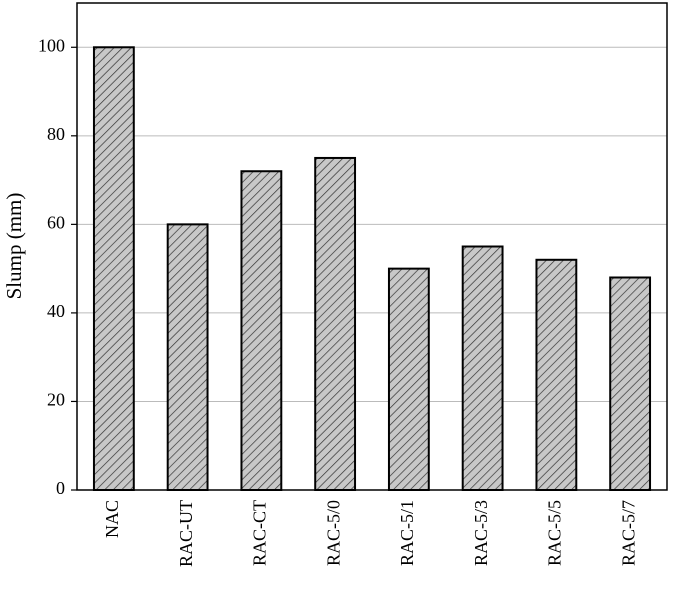 The width and height of the screenshot is (685, 594). What do you see at coordinates (56, 311) in the screenshot?
I see `y-tick-label: 40` at bounding box center [56, 311].